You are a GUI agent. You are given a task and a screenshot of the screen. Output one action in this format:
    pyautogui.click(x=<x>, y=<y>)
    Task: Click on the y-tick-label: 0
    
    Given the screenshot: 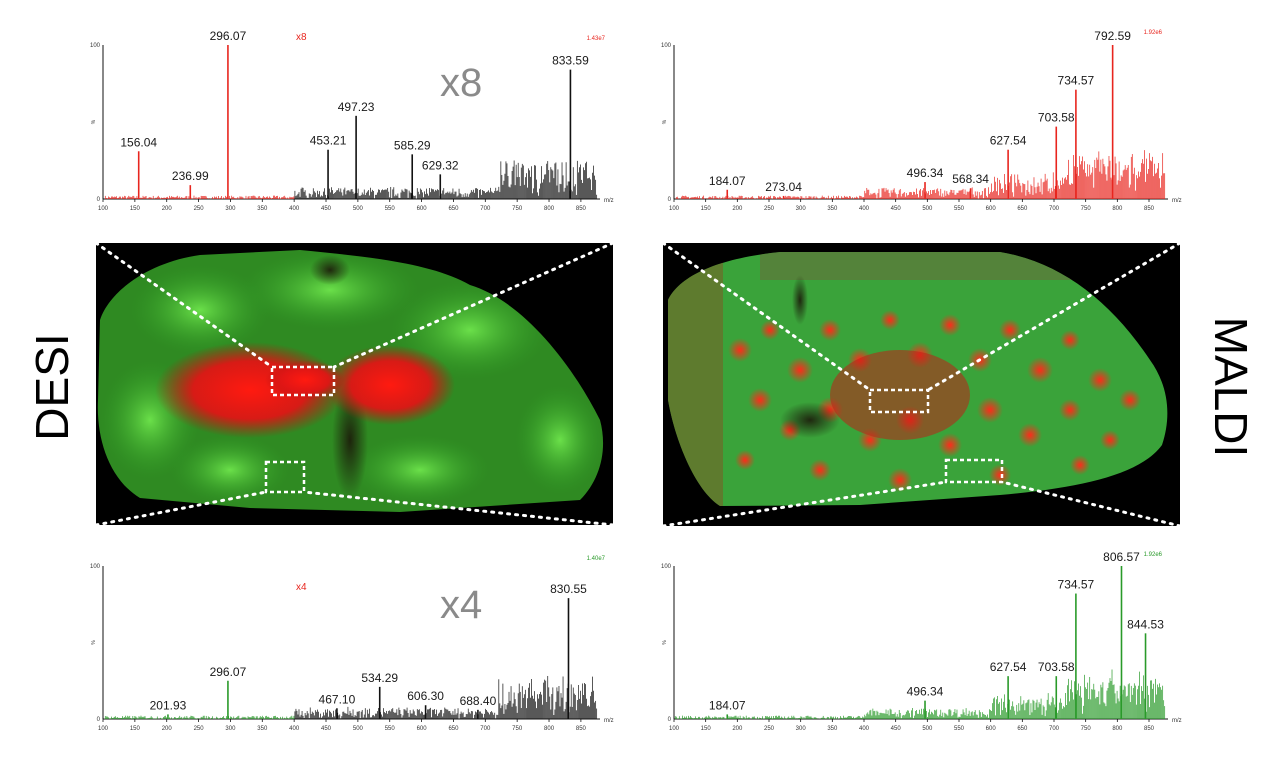 What is the action you would take?
    pyautogui.click(x=670, y=200)
    